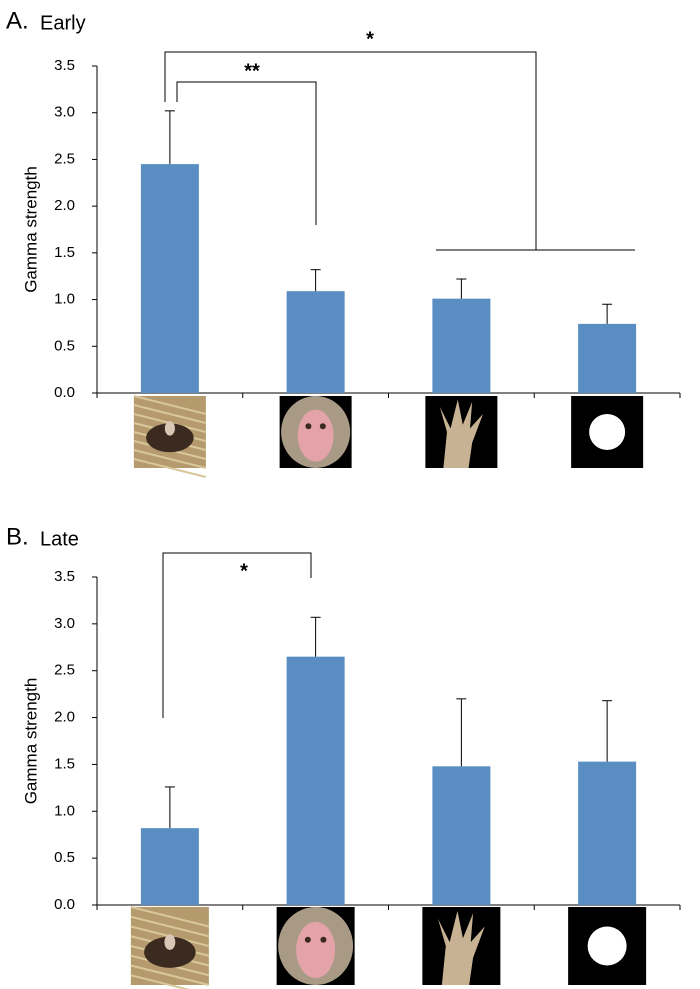  I want to click on panel-label: B., so click(17, 536).